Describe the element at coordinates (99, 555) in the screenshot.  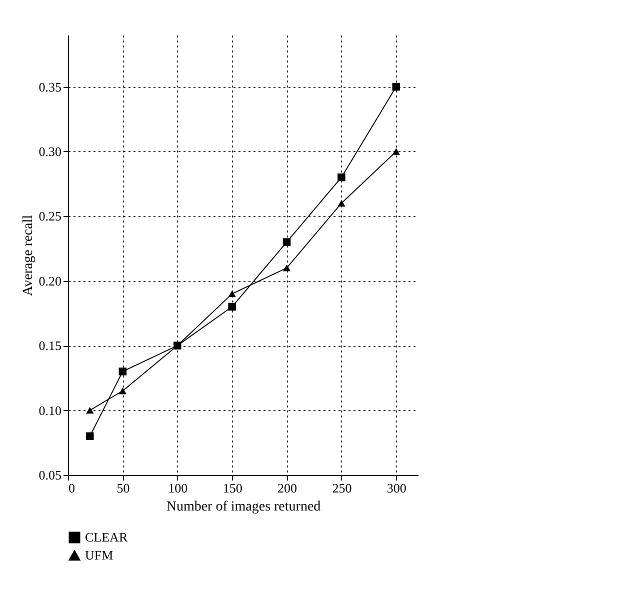
I see `legend-label: UFM` at that location.